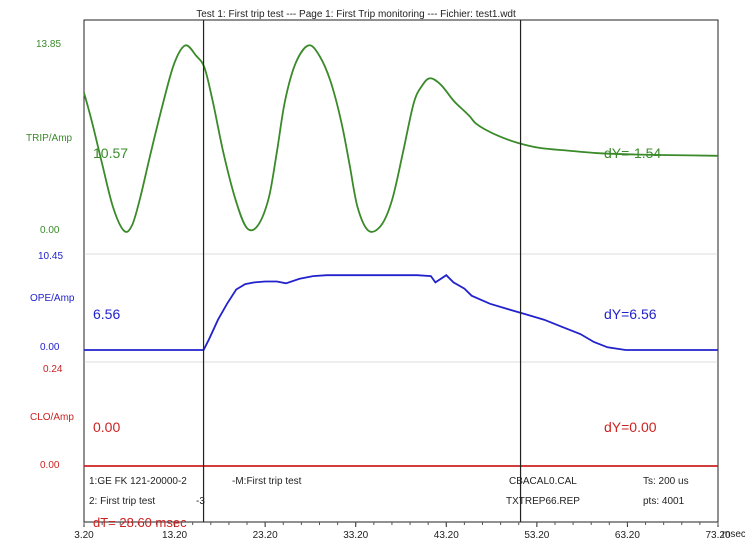 This screenshot has width=745, height=545. Describe the element at coordinates (632, 153) in the screenshot. I see `trip-dy-value: dY=-1.54` at that location.